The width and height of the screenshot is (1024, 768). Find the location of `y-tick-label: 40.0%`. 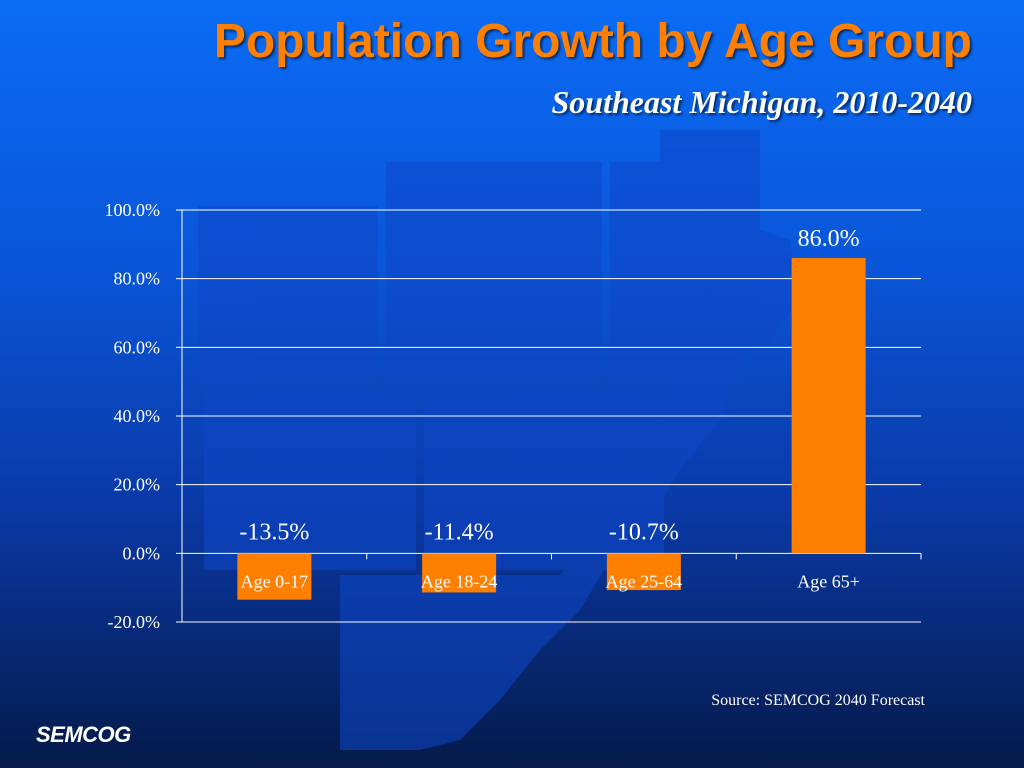

y-tick-label: 40.0% is located at coordinates (137, 416).